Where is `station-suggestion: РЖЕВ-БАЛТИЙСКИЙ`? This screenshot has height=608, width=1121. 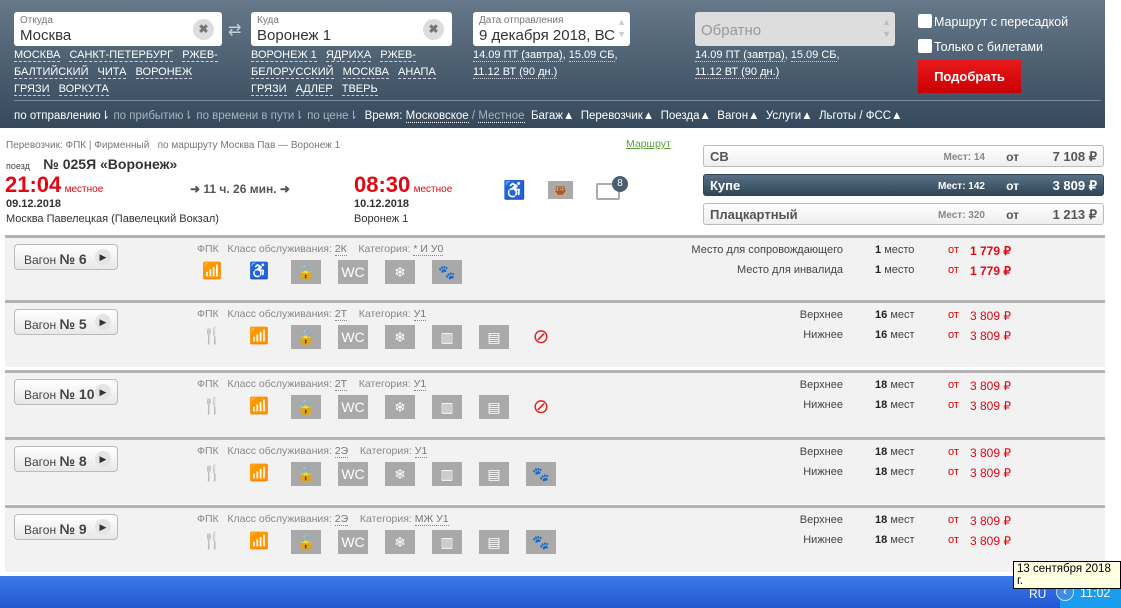
station-suggestion: РЖЕВ-БАЛТИЙСКИЙ is located at coordinates (116, 64).